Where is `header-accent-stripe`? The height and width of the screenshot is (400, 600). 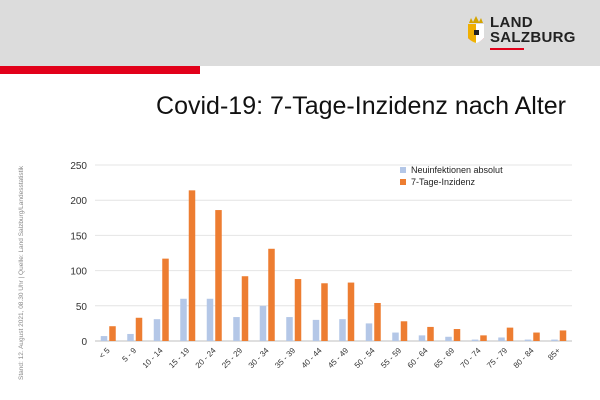
header-accent-stripe is located at coordinates (100, 70).